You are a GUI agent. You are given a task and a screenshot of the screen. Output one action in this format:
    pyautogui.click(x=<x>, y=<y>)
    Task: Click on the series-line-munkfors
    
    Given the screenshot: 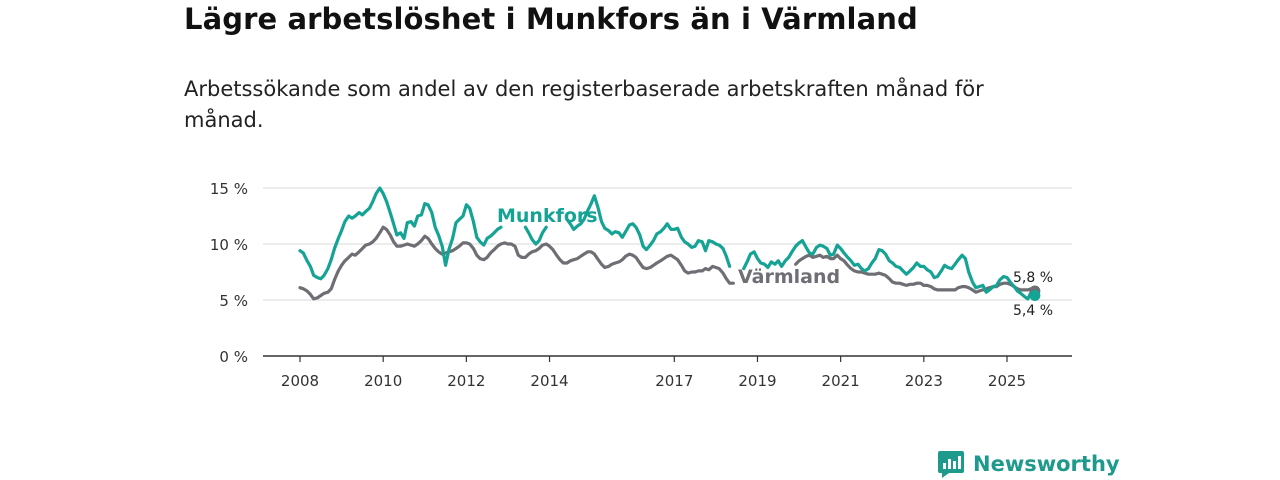 What is the action you would take?
    pyautogui.click(x=667, y=243)
    